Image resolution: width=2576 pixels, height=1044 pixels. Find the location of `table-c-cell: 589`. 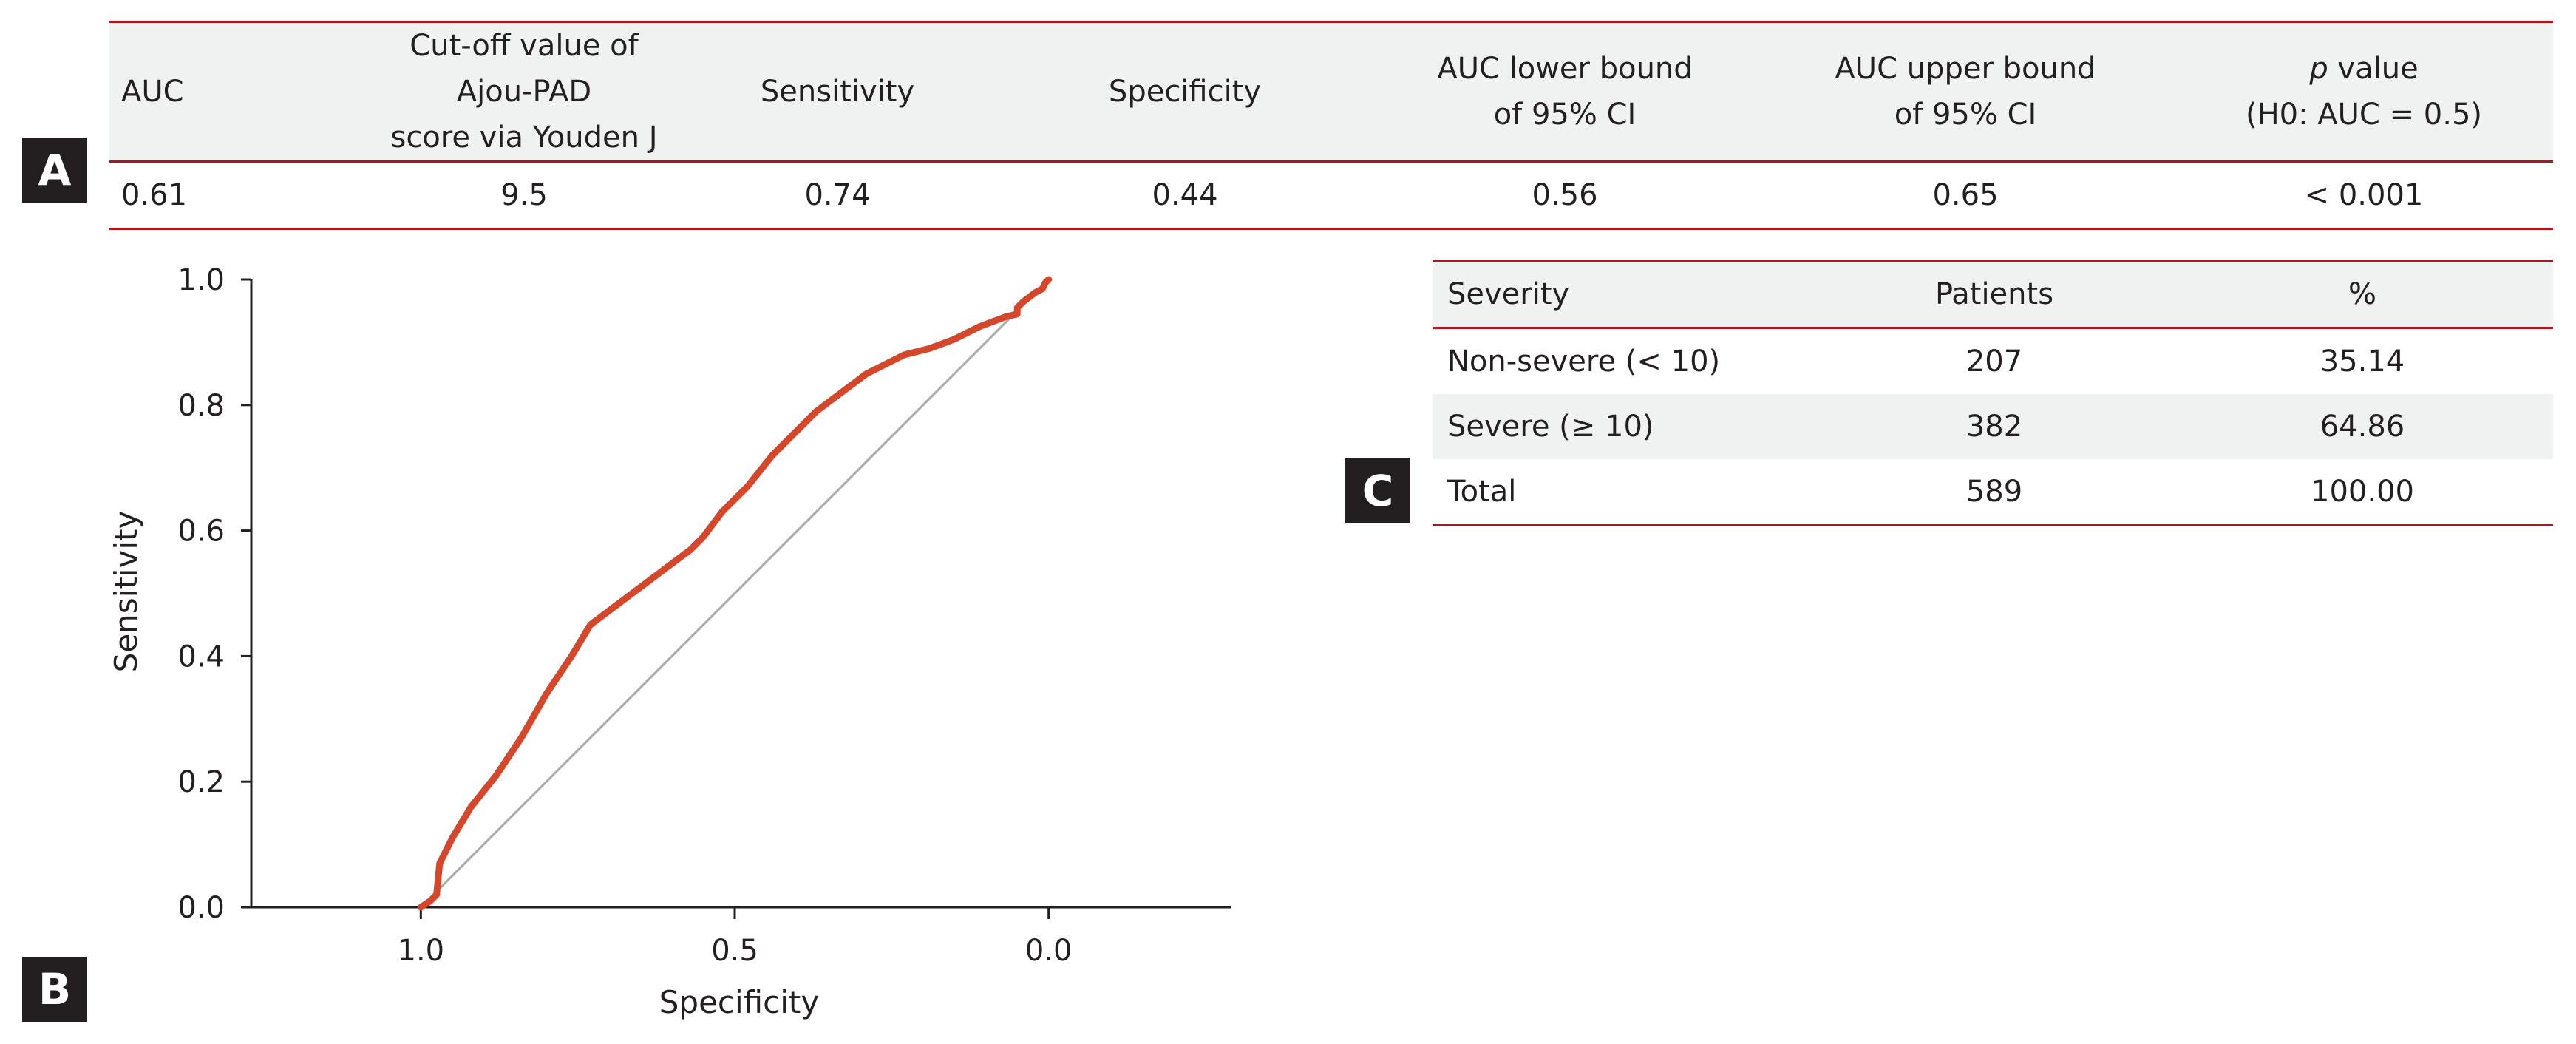

table-c-cell: 589 is located at coordinates (1994, 492).